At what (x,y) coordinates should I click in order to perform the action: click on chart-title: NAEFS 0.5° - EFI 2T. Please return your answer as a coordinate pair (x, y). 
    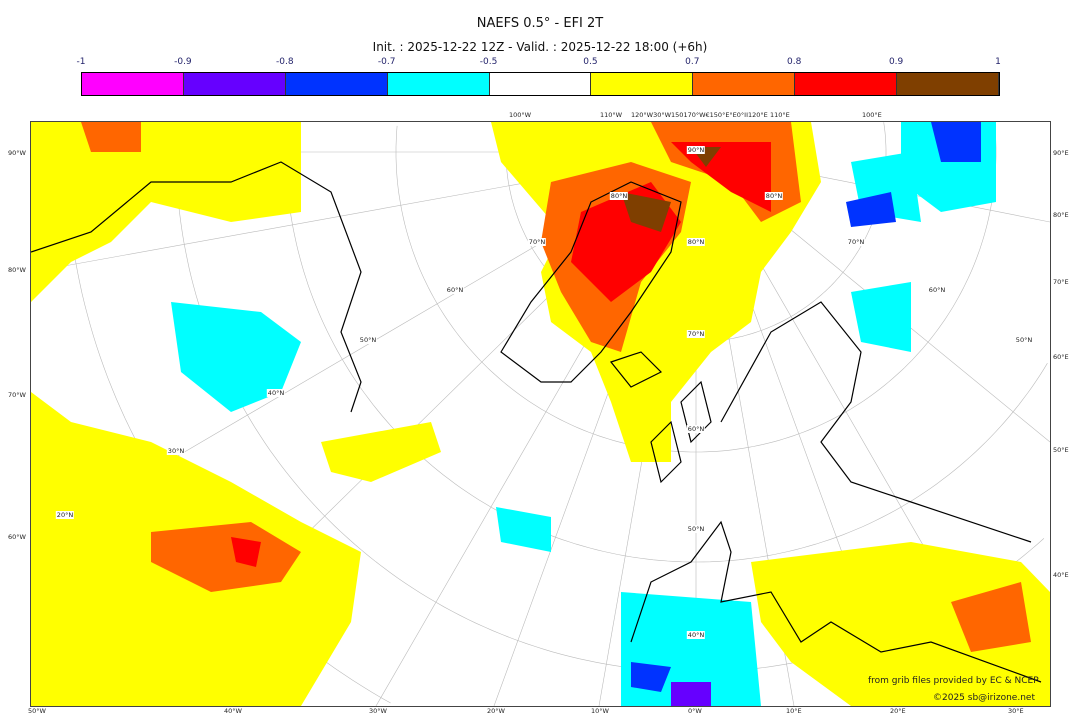
    Looking at the image, I should click on (540, 23).